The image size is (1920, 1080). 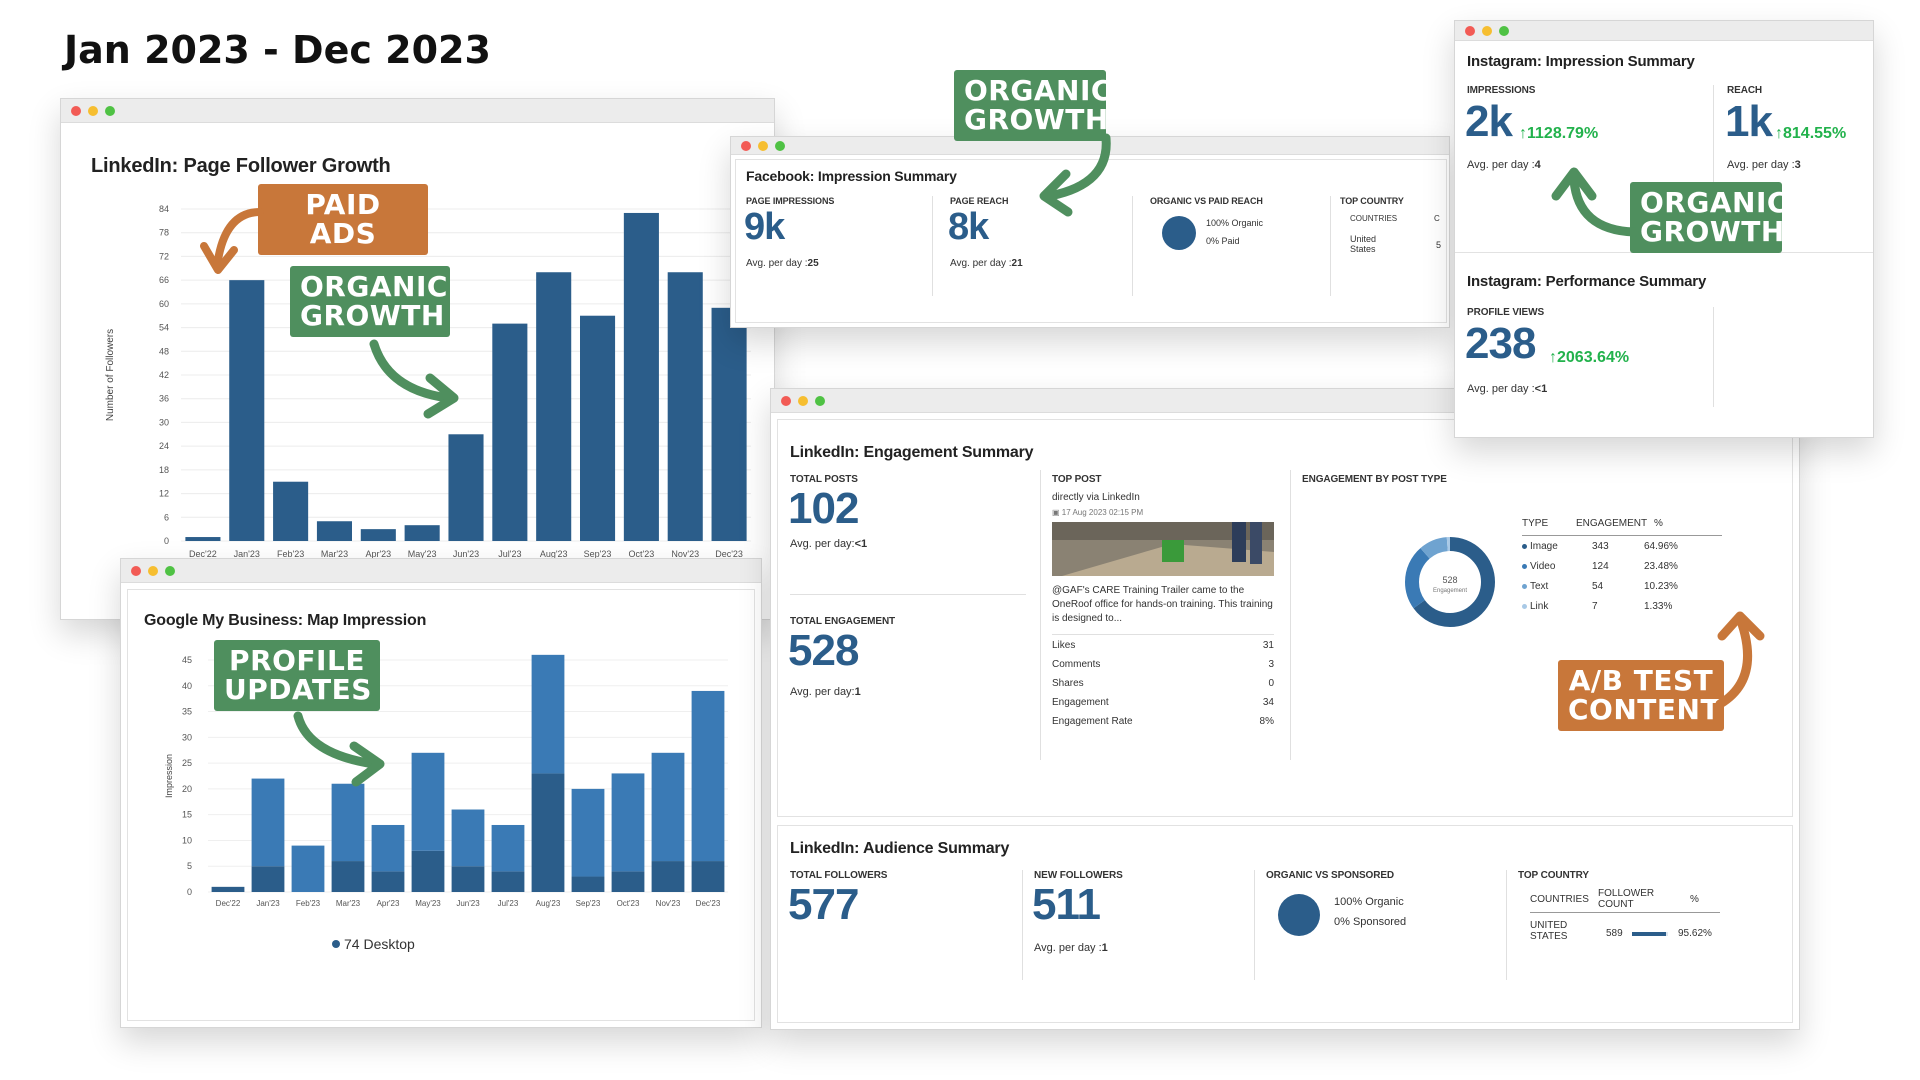 I want to click on y-tick-label: 20, so click(x=187, y=789).